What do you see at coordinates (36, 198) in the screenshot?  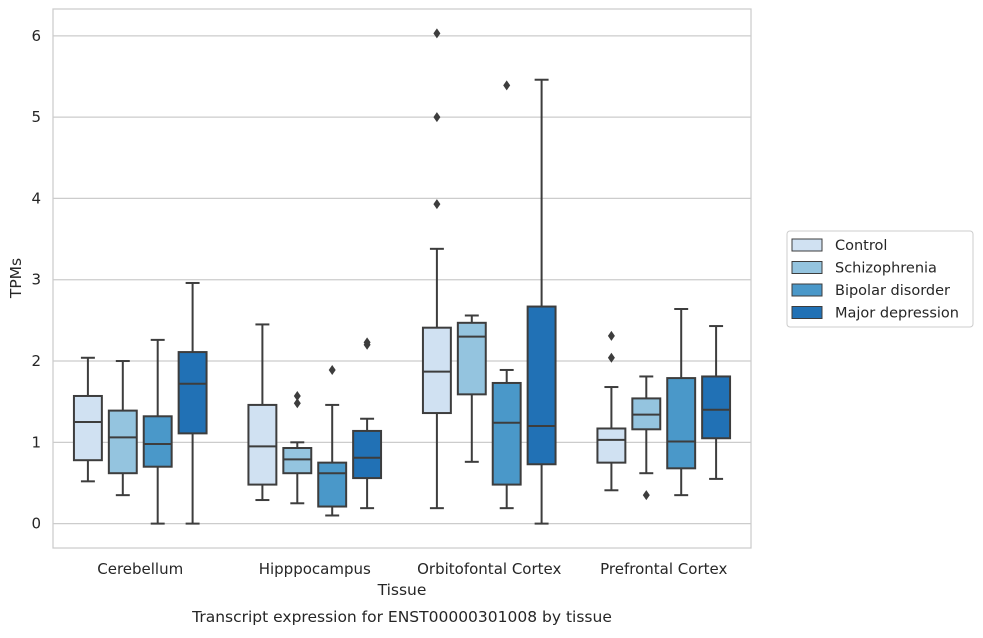 I see `y-tick-label: 4` at bounding box center [36, 198].